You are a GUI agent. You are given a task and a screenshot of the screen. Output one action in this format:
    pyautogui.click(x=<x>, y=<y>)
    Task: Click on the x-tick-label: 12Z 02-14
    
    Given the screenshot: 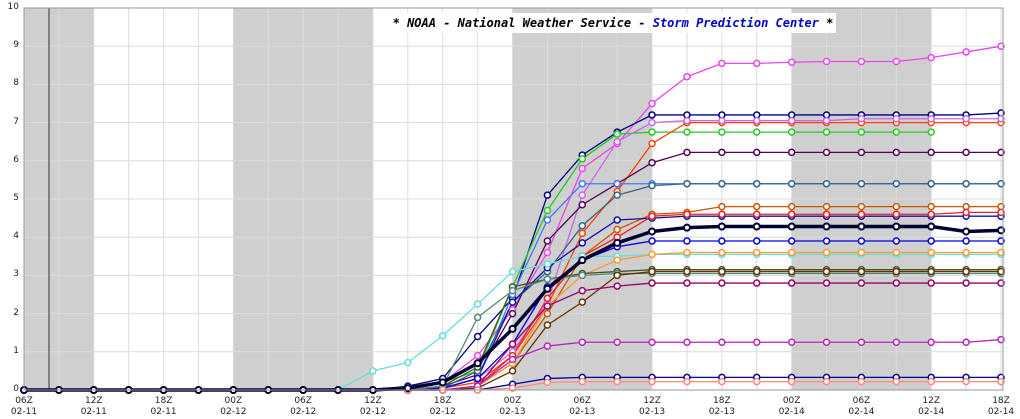 What is the action you would take?
    pyautogui.click(x=931, y=406)
    